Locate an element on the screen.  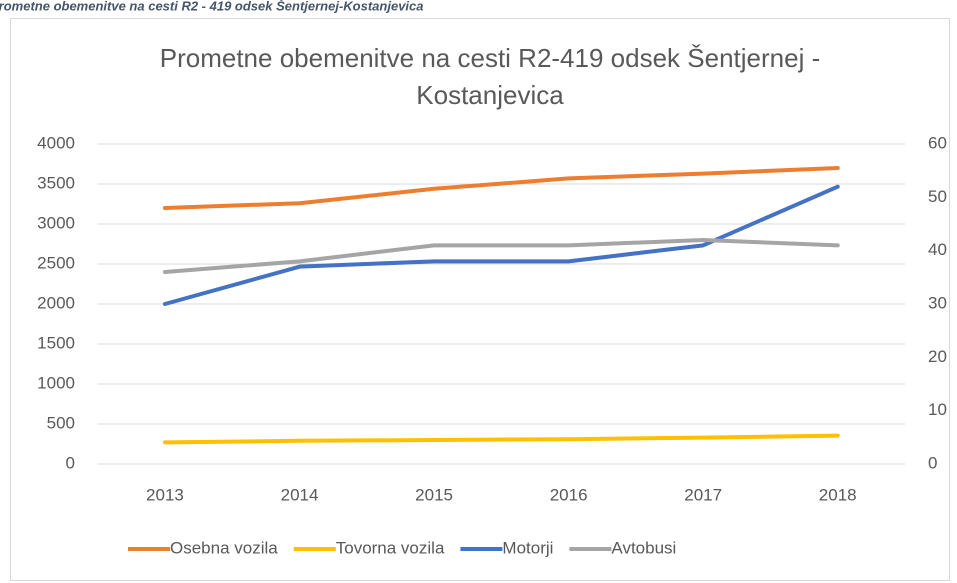
legend-label: Tovorna vozila is located at coordinates (390, 547).